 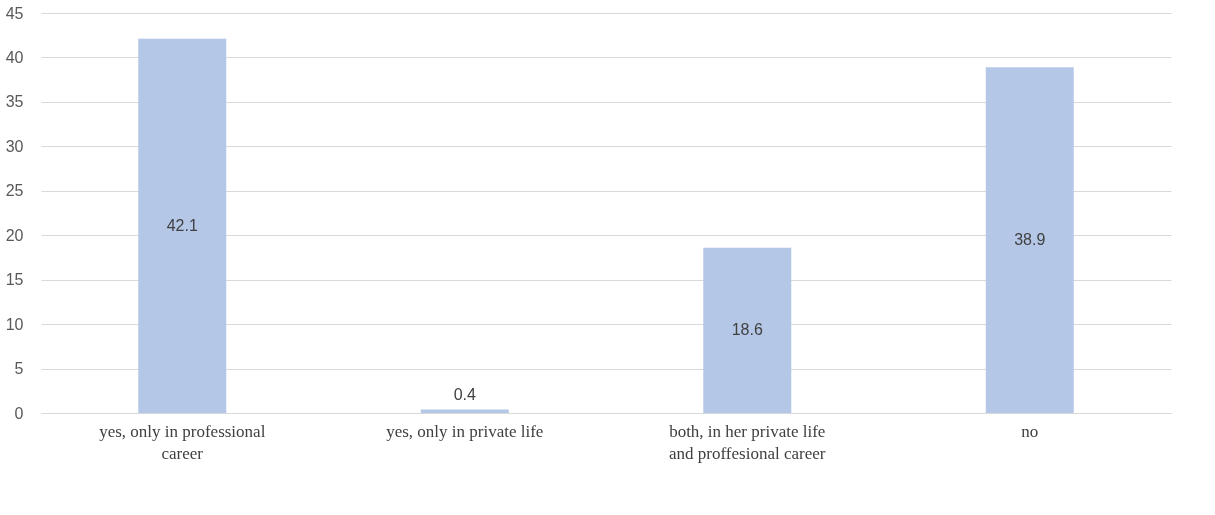 What do you see at coordinates (14, 191) in the screenshot?
I see `y-tick-label: 25` at bounding box center [14, 191].